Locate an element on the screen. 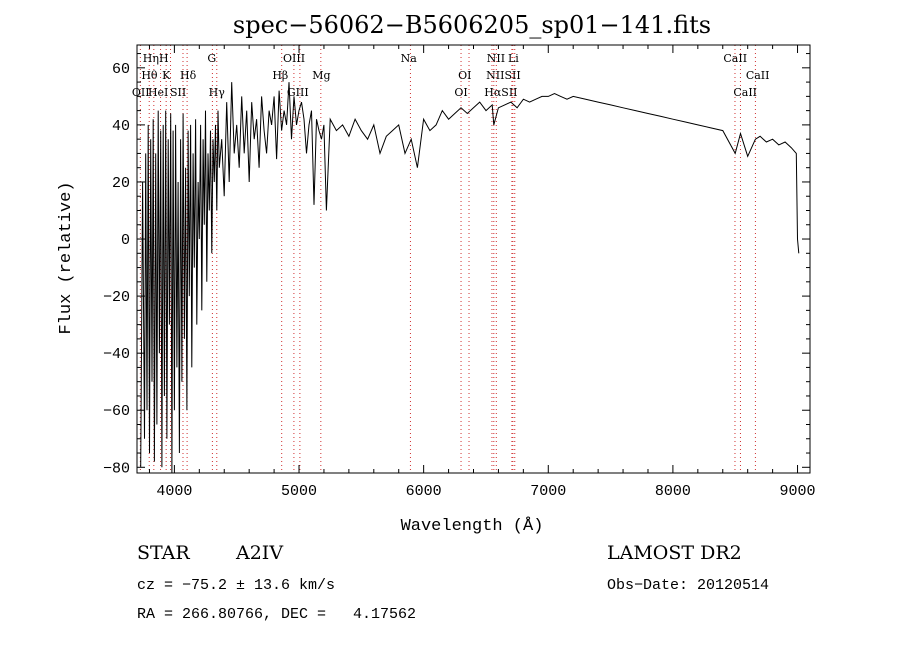  x-tick-label: 9000 is located at coordinates (798, 491).